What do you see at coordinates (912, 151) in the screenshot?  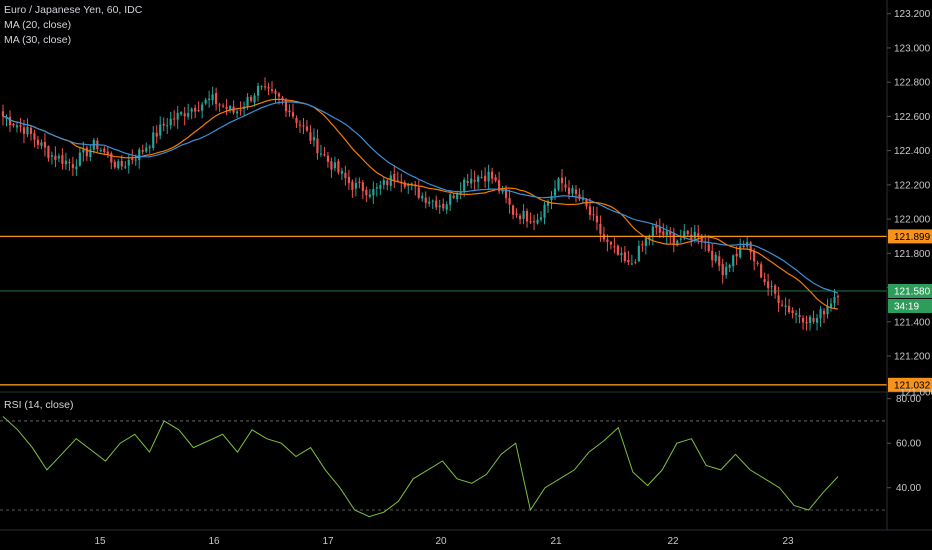 I see `price-tick-label: 122.400` at bounding box center [912, 151].